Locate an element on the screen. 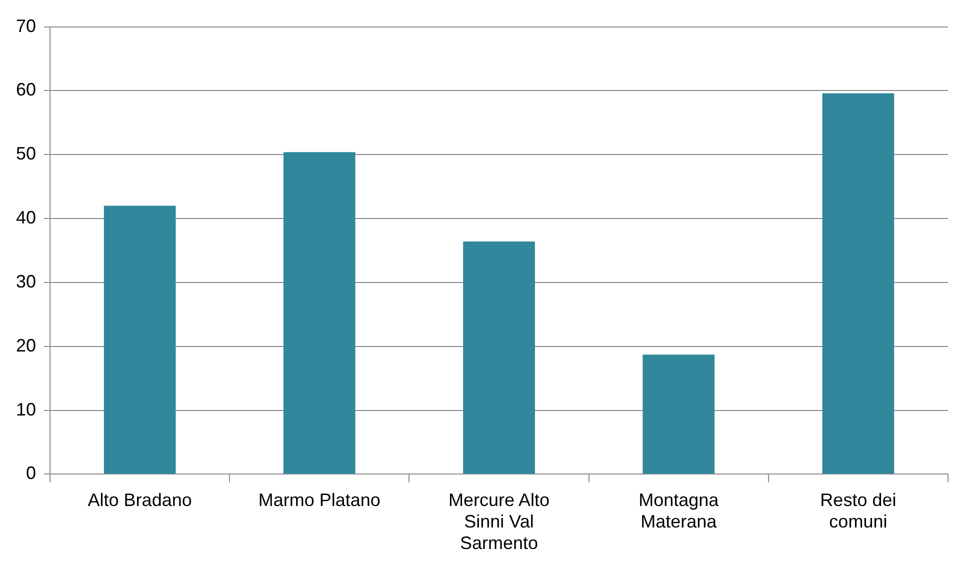 The height and width of the screenshot is (571, 968). y-tick-label: 20 is located at coordinates (26, 345).